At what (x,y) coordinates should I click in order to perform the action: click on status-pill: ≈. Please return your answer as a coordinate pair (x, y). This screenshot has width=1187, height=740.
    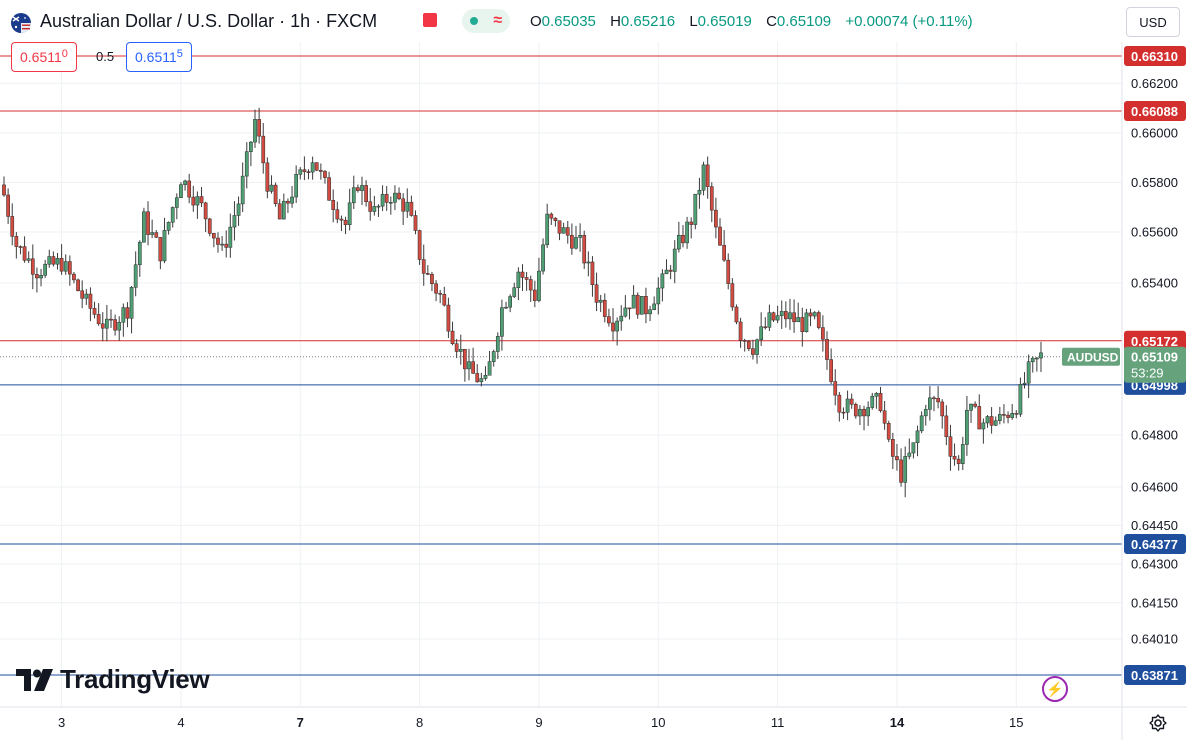
    Looking at the image, I should click on (486, 21).